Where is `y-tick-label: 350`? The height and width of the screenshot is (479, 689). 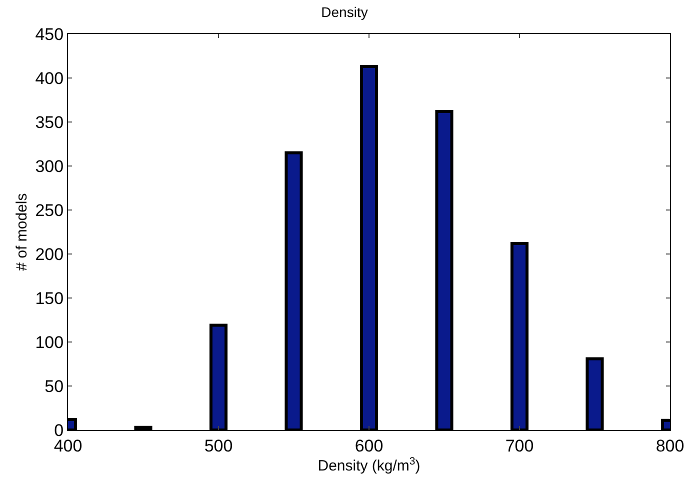
y-tick-label: 350 is located at coordinates (49, 122).